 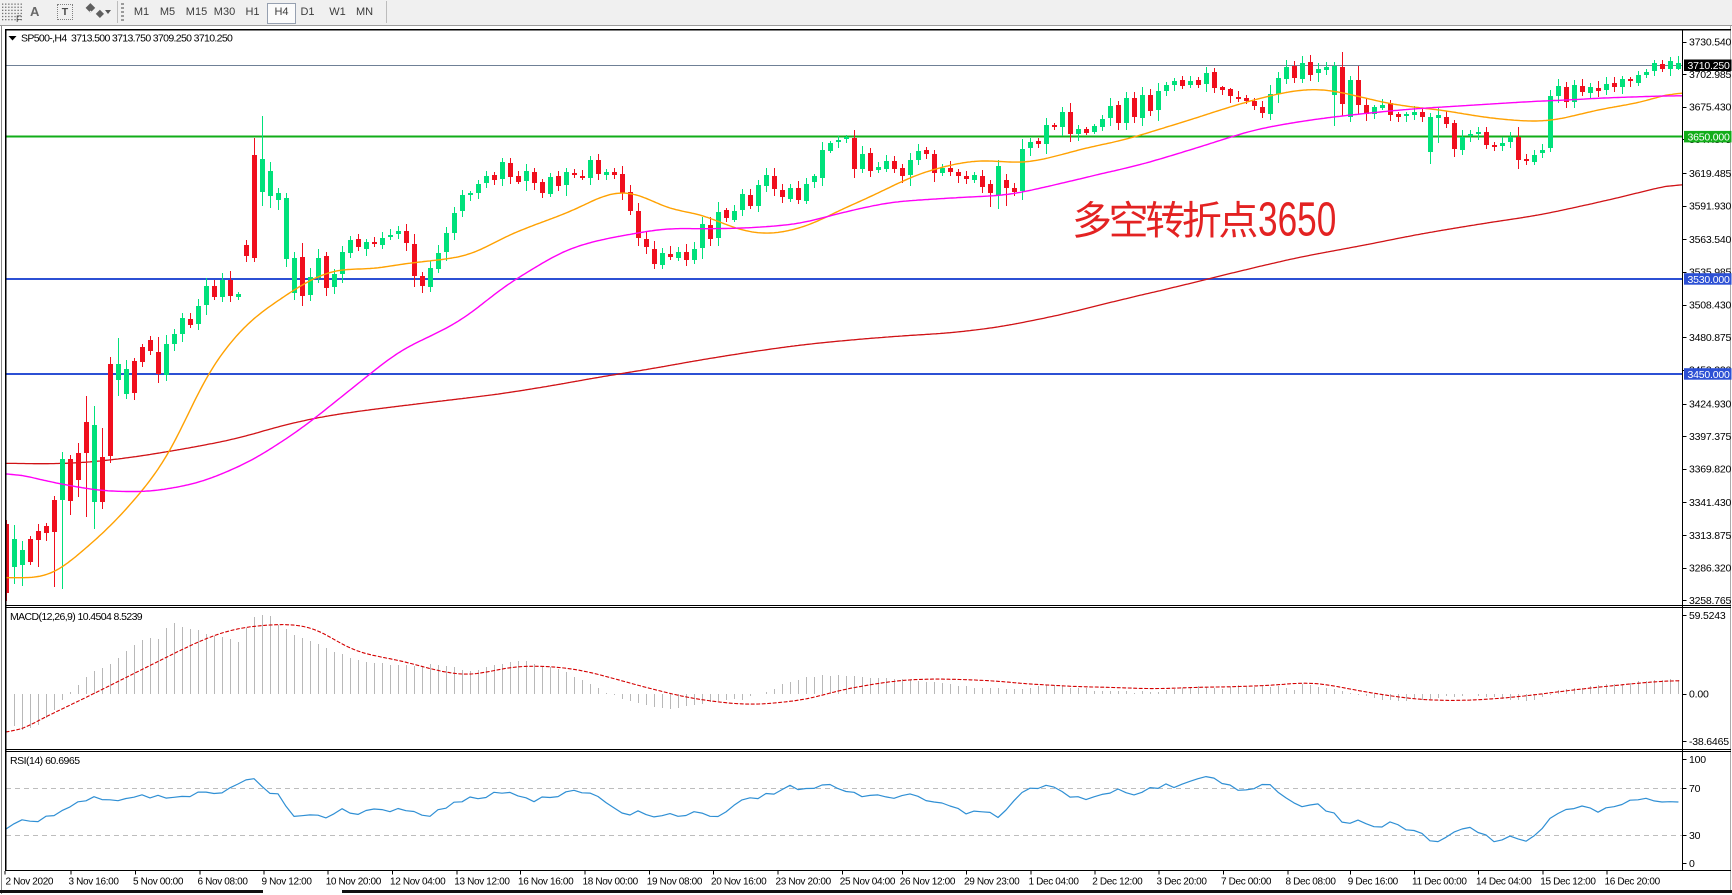 What do you see at coordinates (418, 882) in the screenshot?
I see `svg-text: 12 Nov 04:00` at bounding box center [418, 882].